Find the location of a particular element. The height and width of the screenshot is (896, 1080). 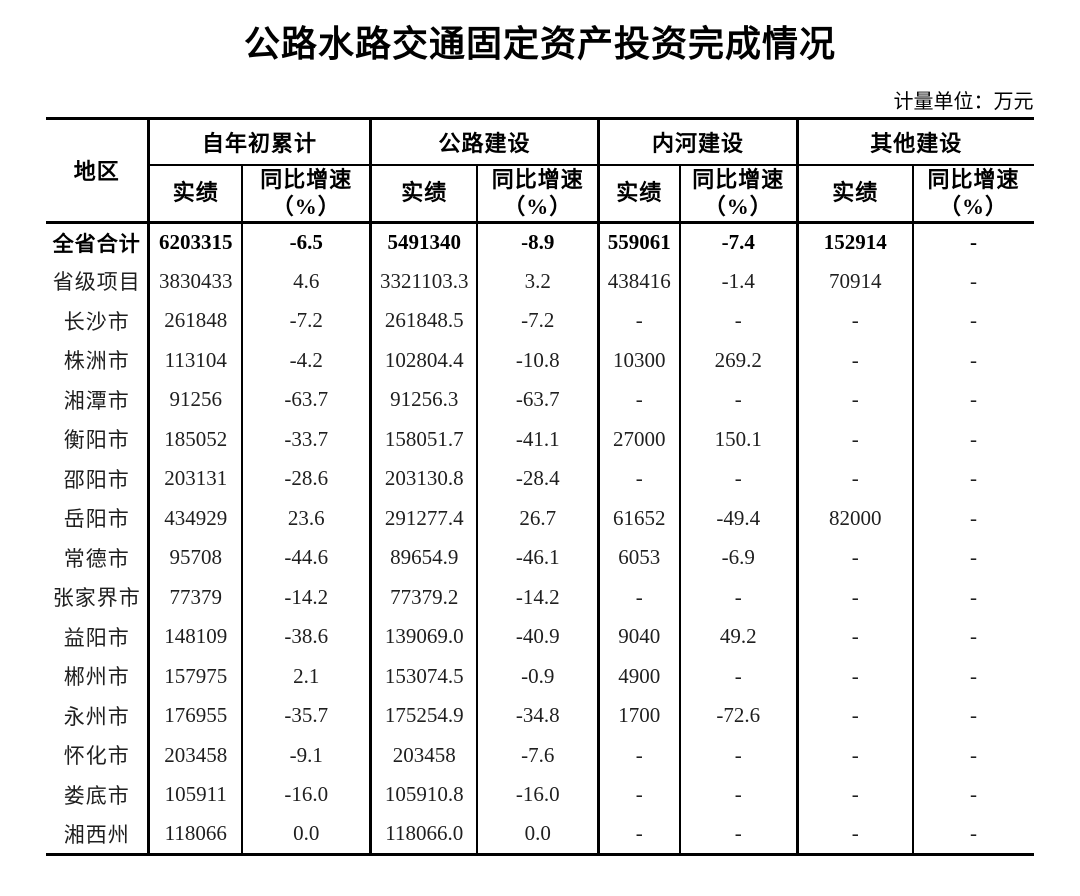

region-cell: 郴州市 is located at coordinates (96, 677).